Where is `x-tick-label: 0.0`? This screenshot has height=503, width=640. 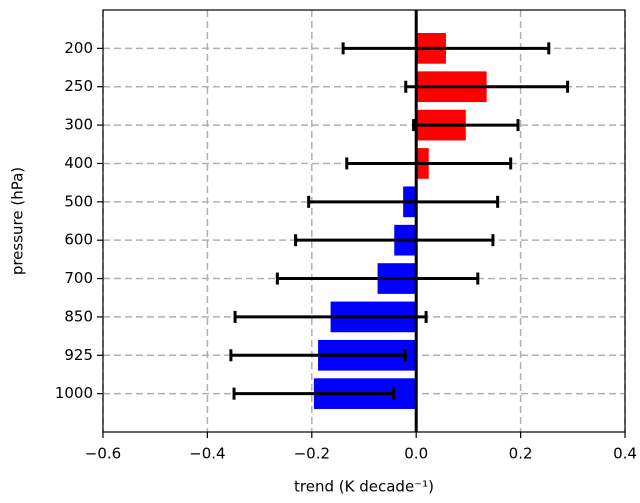 x-tick-label: 0.0 is located at coordinates (416, 454).